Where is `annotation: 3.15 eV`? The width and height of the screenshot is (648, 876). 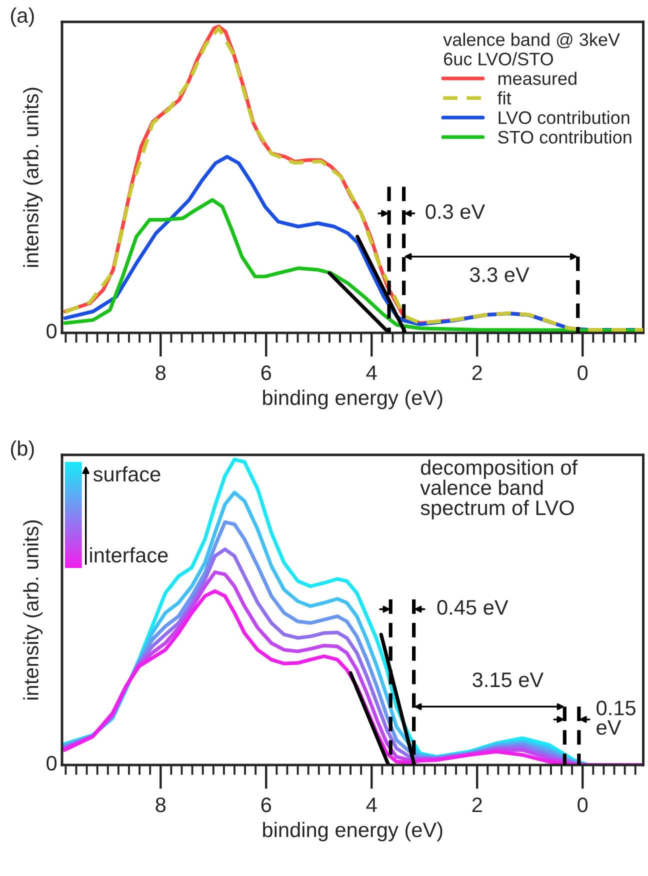
annotation: 3.15 eV is located at coordinates (508, 680).